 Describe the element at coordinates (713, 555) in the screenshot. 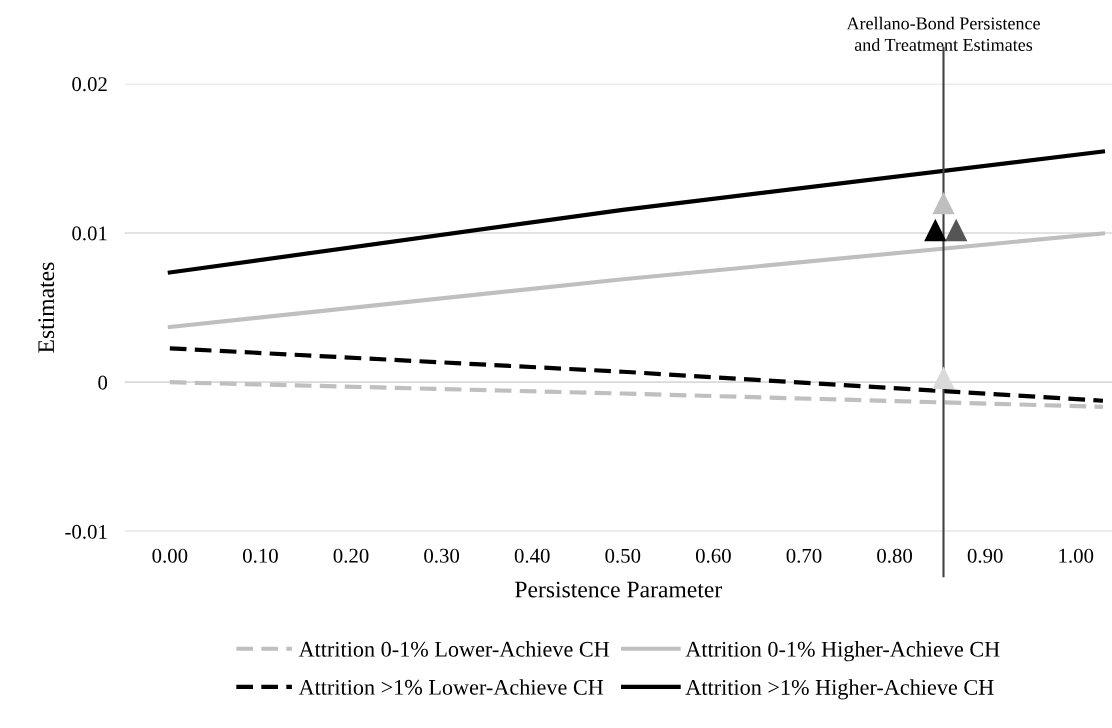

I see `x-tick-label: 0.60` at that location.